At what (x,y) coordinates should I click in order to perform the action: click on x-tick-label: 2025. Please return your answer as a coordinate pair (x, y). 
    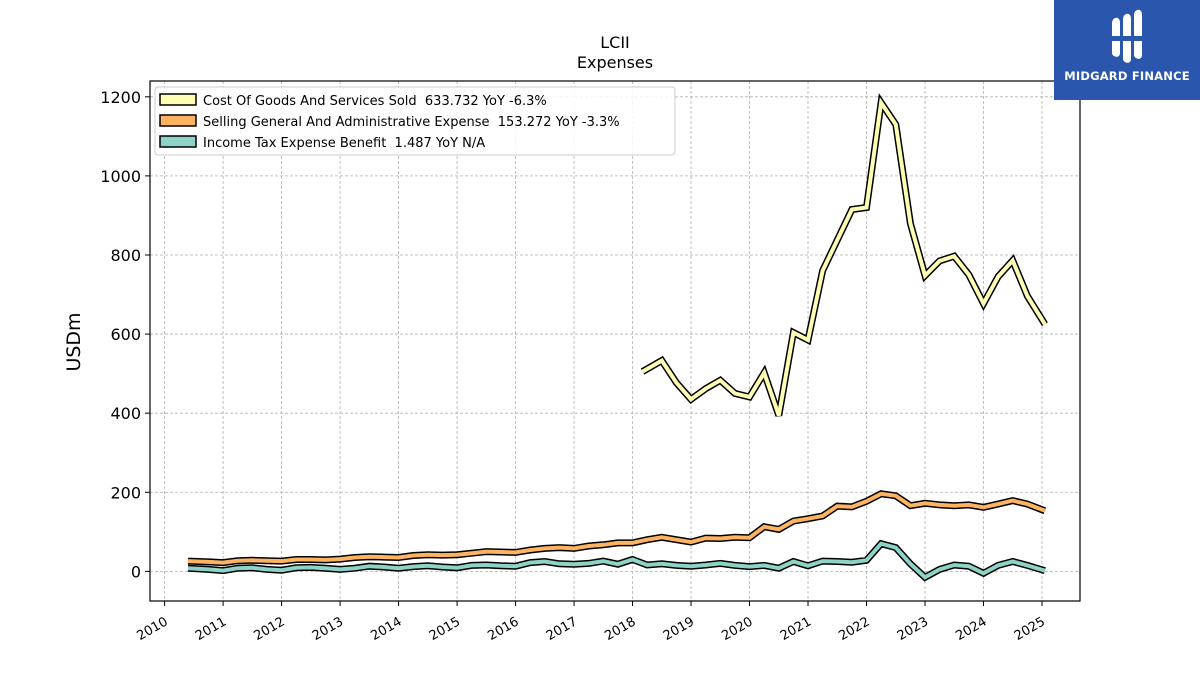
    Looking at the image, I should click on (1030, 629).